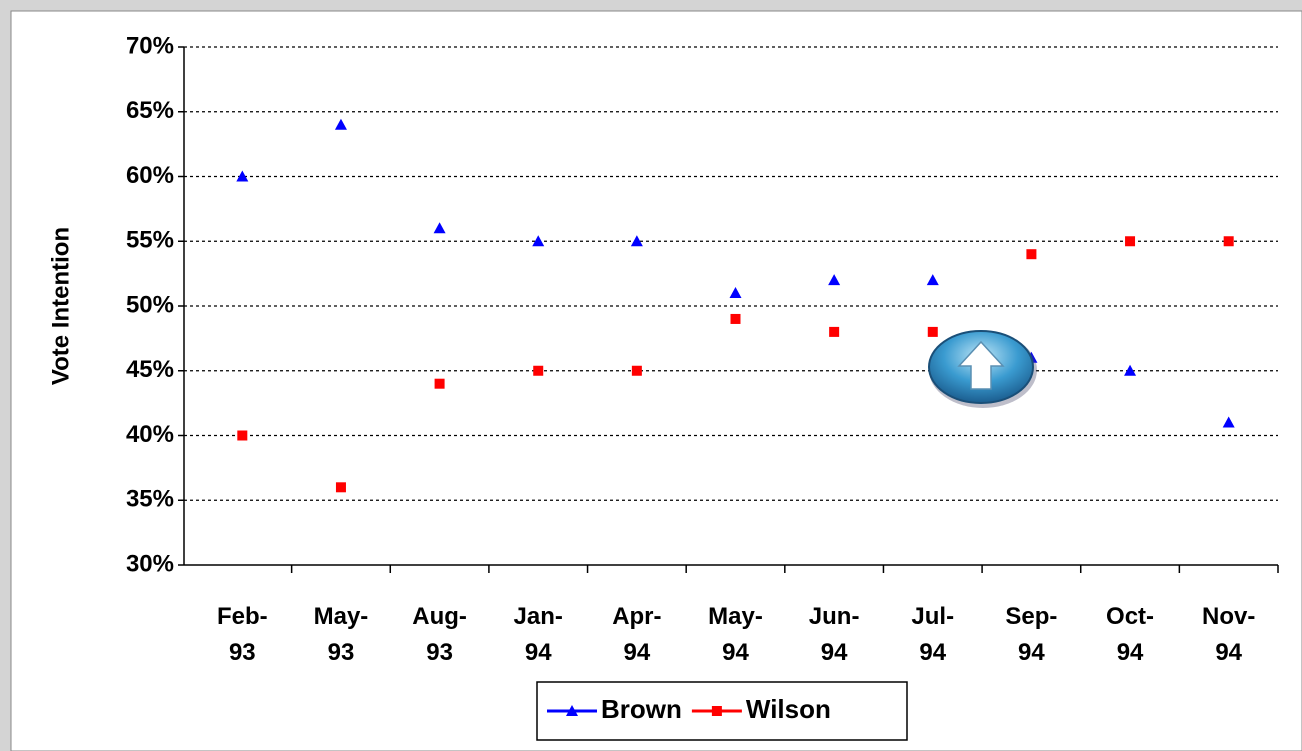  What do you see at coordinates (60, 306) in the screenshot?
I see `y-axis-label: Vote Intention` at bounding box center [60, 306].